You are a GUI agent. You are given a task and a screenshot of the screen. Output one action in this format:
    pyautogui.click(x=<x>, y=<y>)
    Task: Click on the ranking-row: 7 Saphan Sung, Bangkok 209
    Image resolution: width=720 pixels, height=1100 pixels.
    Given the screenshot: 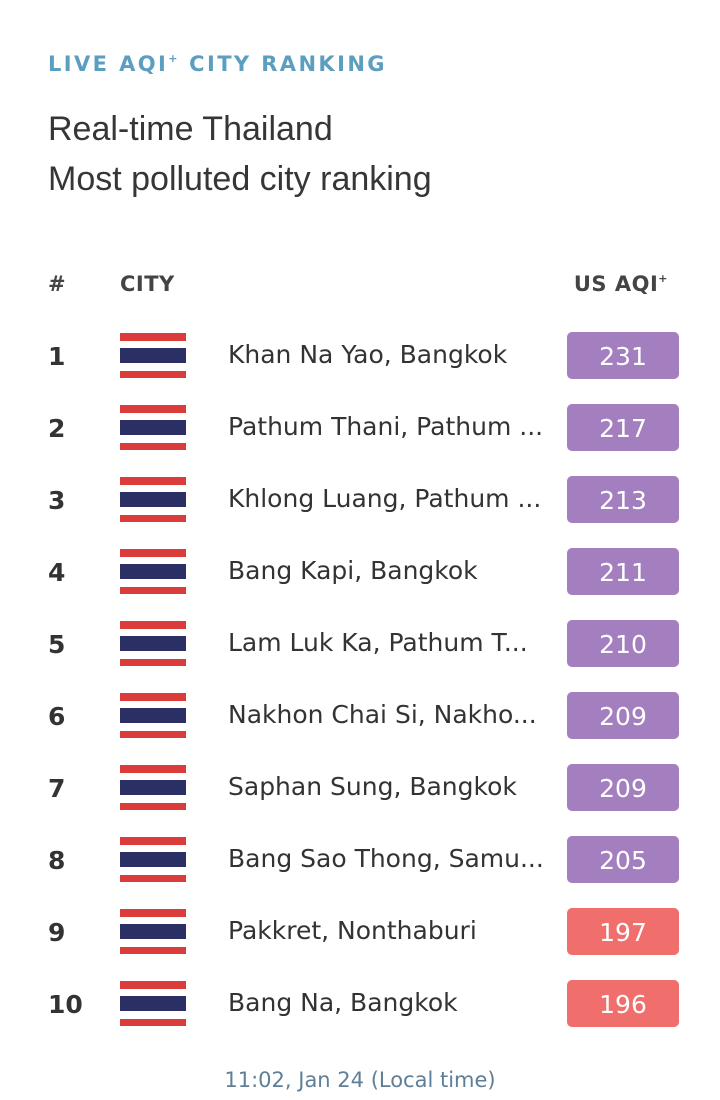 What is the action you would take?
    pyautogui.click(x=360, y=788)
    